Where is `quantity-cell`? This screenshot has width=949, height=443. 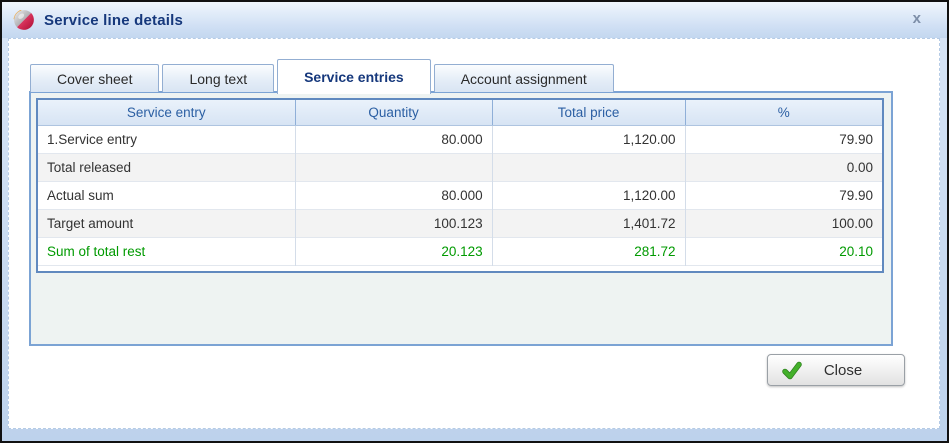
quantity-cell is located at coordinates (394, 166).